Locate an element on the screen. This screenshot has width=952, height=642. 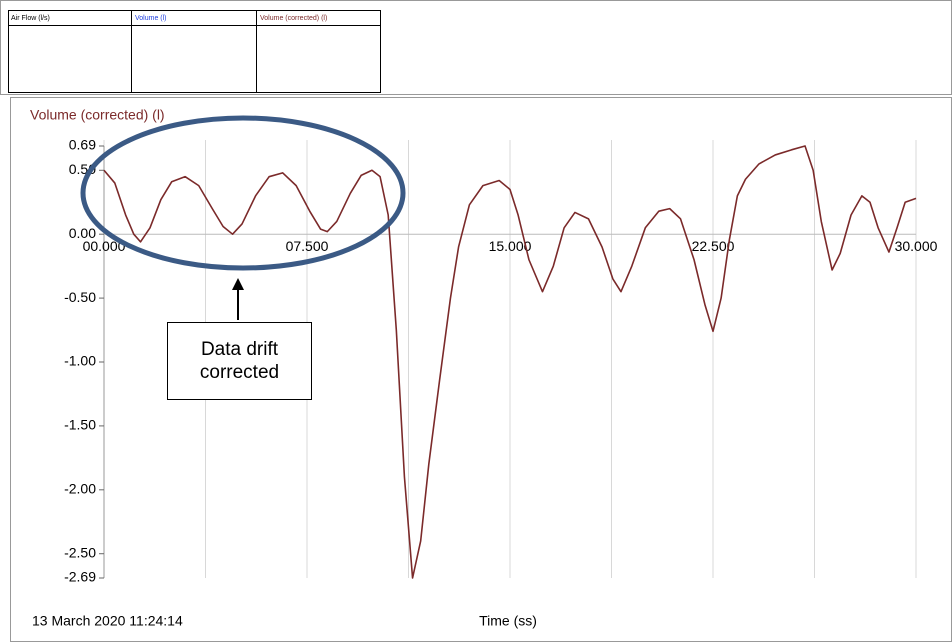
x-tick-label: 00.000 is located at coordinates (104, 246).